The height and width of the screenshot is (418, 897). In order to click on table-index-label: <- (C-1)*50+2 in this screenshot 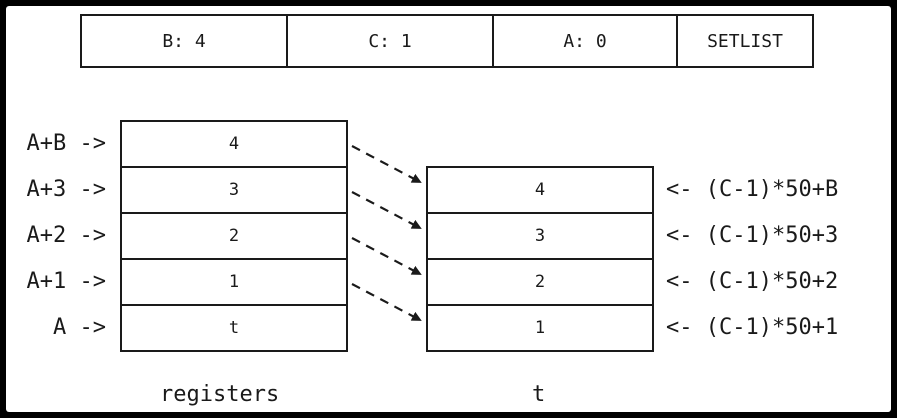, I will do `click(752, 281)`.